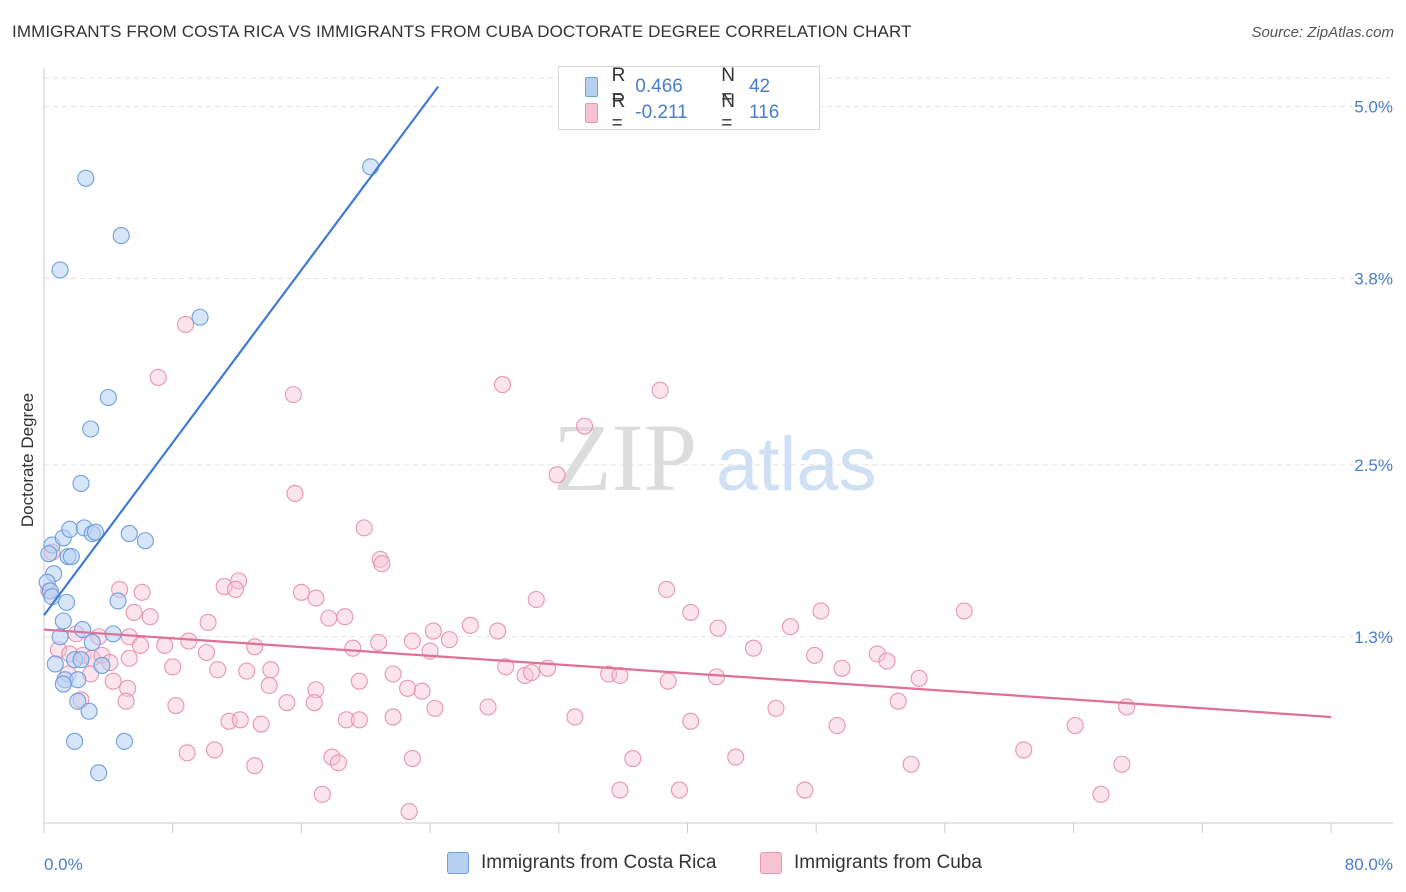 The image size is (1406, 892). What do you see at coordinates (63, 864) in the screenshot?
I see `x-tick-label-min: 0.0%` at bounding box center [63, 864].